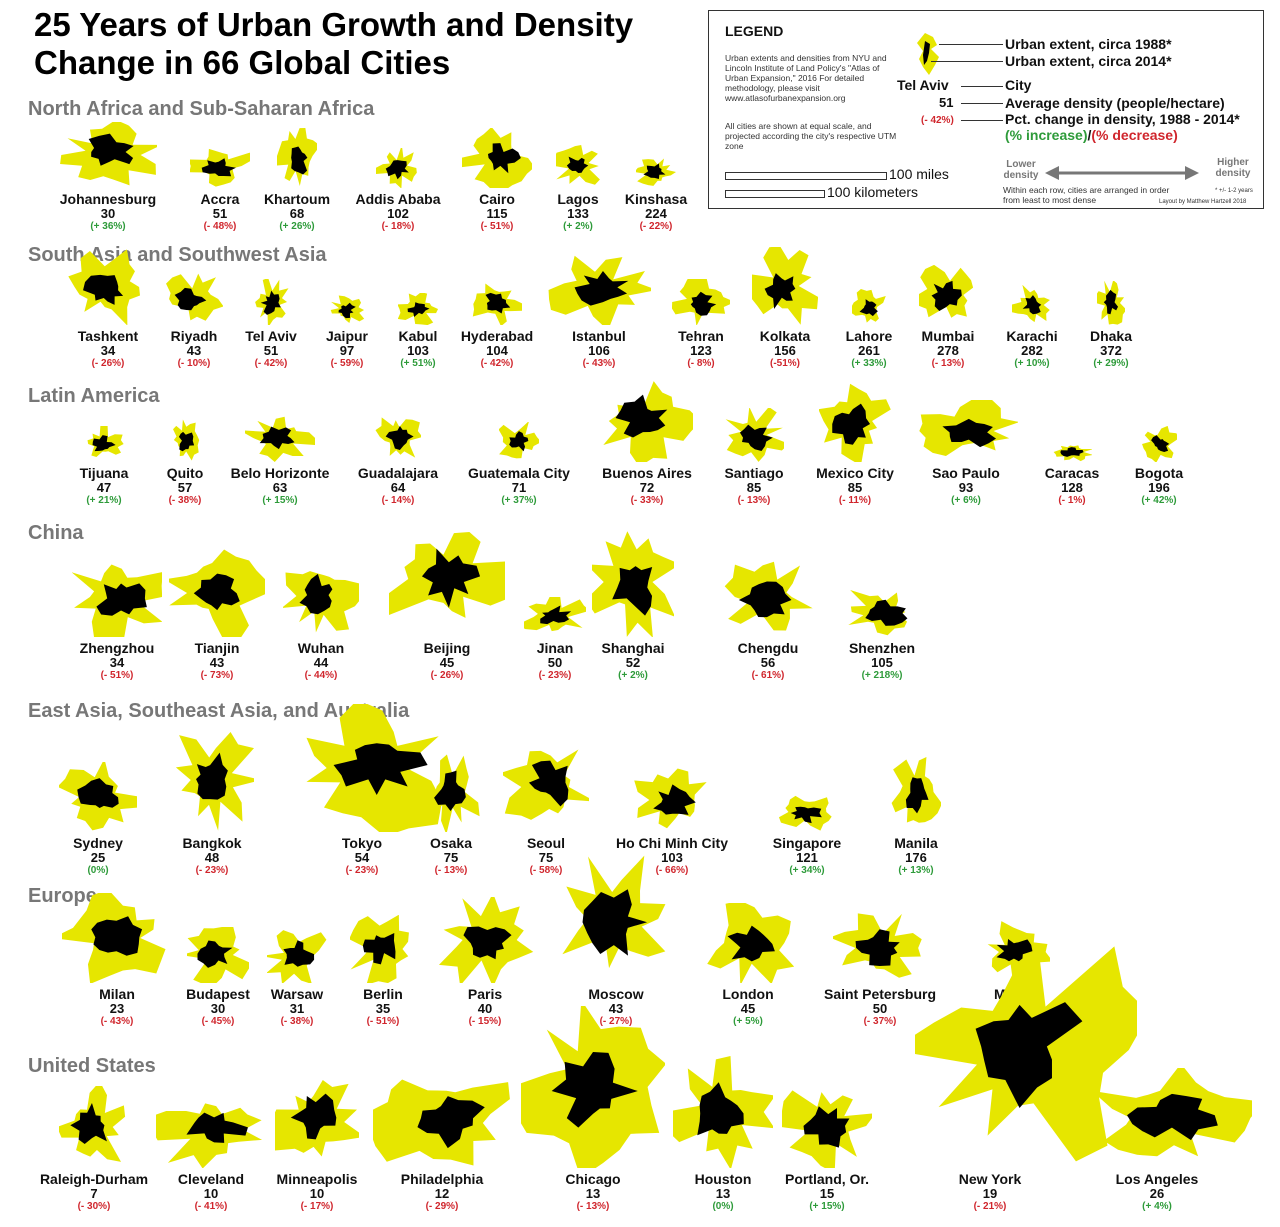 The image size is (1280, 1227). I want to click on city-name: Beijing, so click(447, 648).